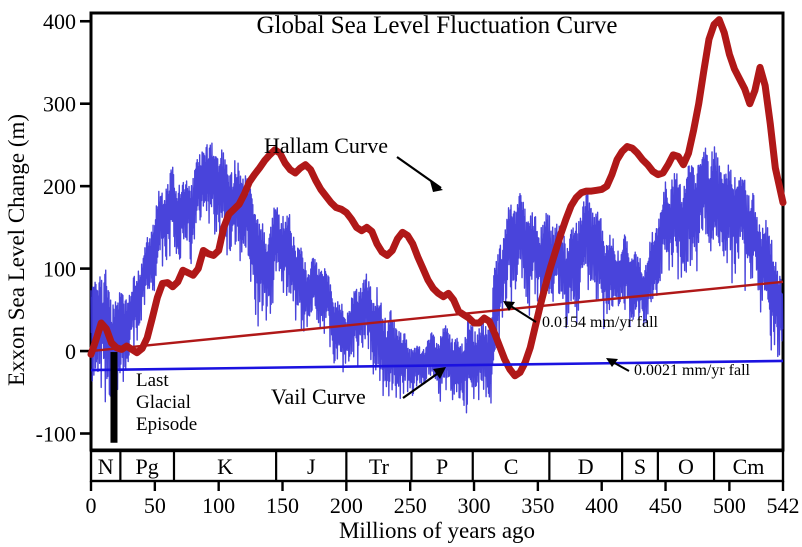  I want to click on period-label-o: O, so click(686, 466).